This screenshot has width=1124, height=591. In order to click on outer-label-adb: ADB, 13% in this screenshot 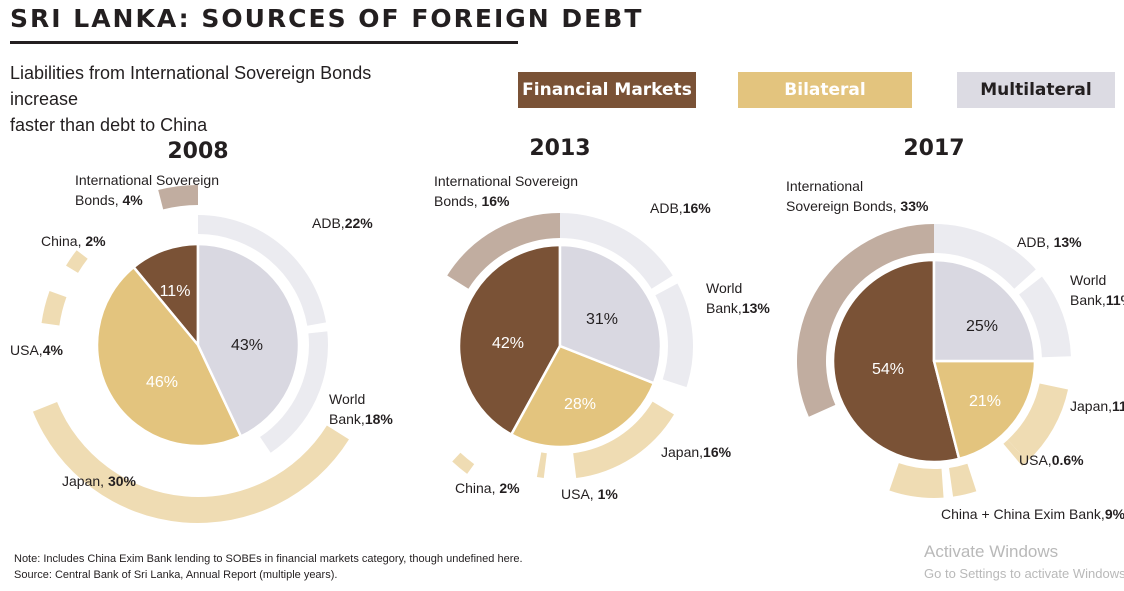, I will do `click(1049, 242)`.